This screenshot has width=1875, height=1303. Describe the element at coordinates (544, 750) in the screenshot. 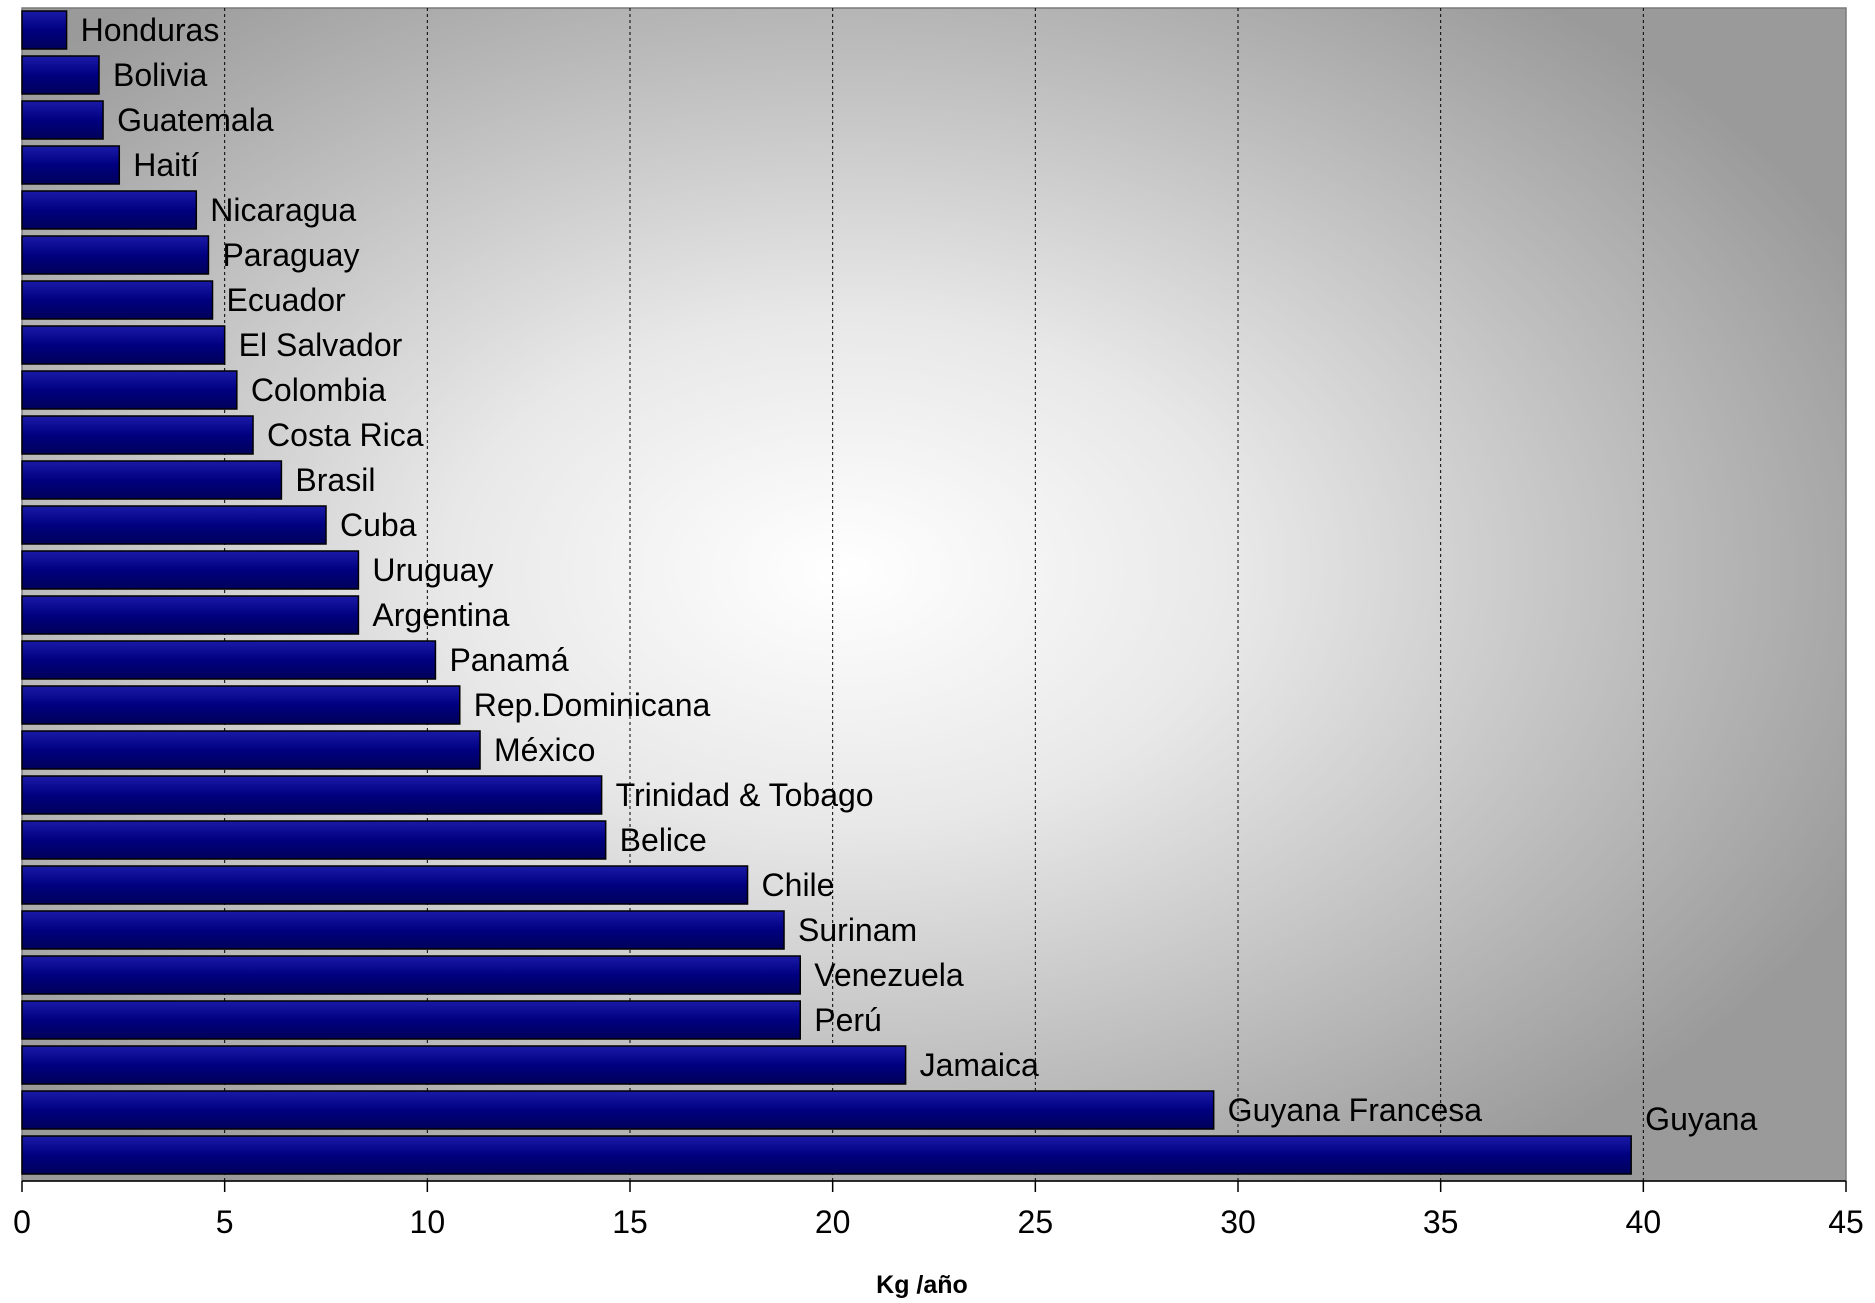

I see `bar-label: México` at that location.